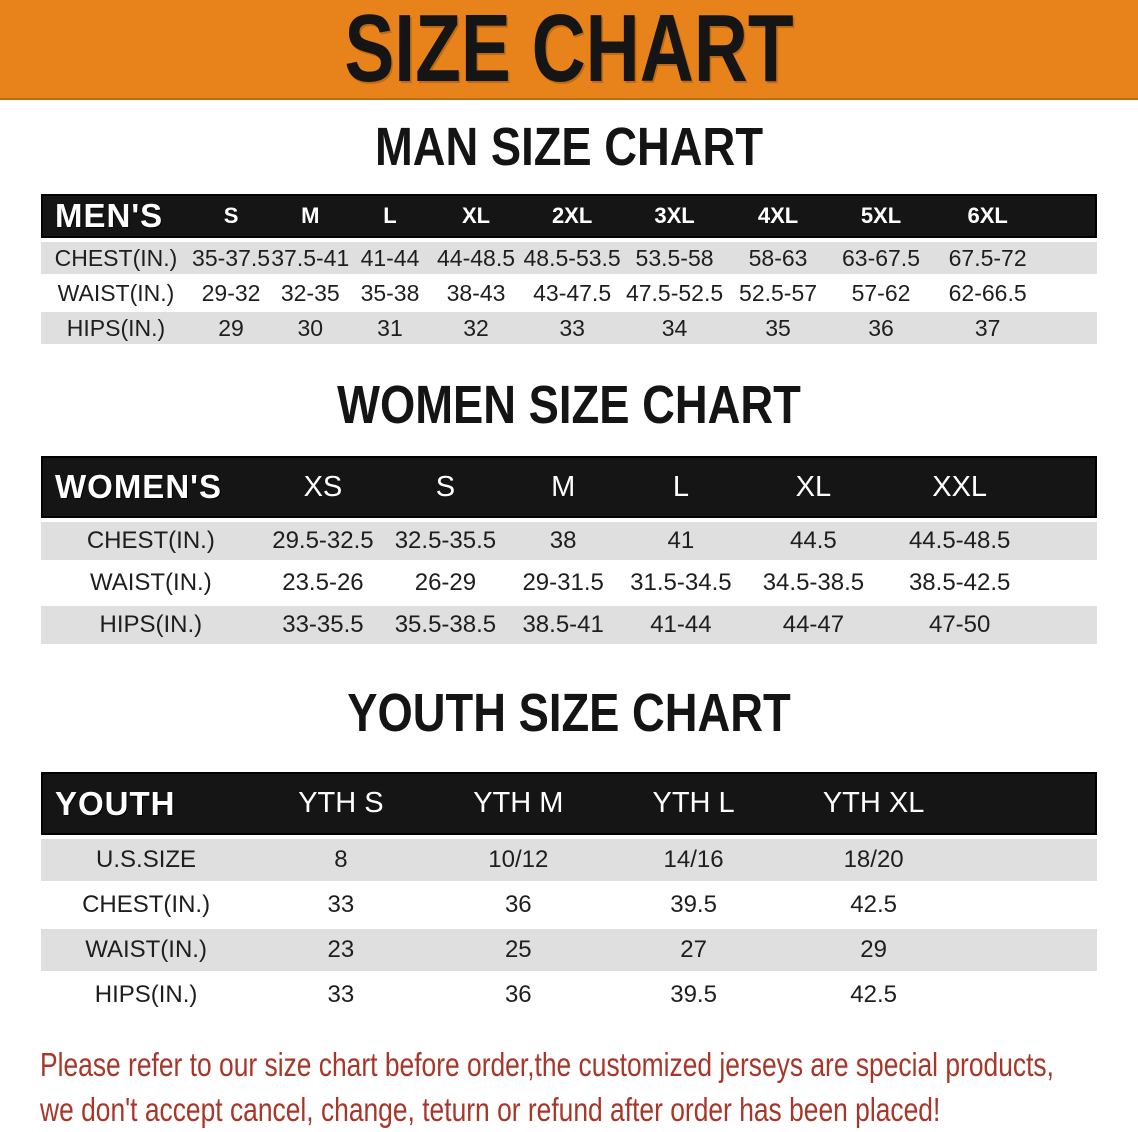 This screenshot has height=1132, width=1138. What do you see at coordinates (680, 486) in the screenshot?
I see `column-header: L` at bounding box center [680, 486].